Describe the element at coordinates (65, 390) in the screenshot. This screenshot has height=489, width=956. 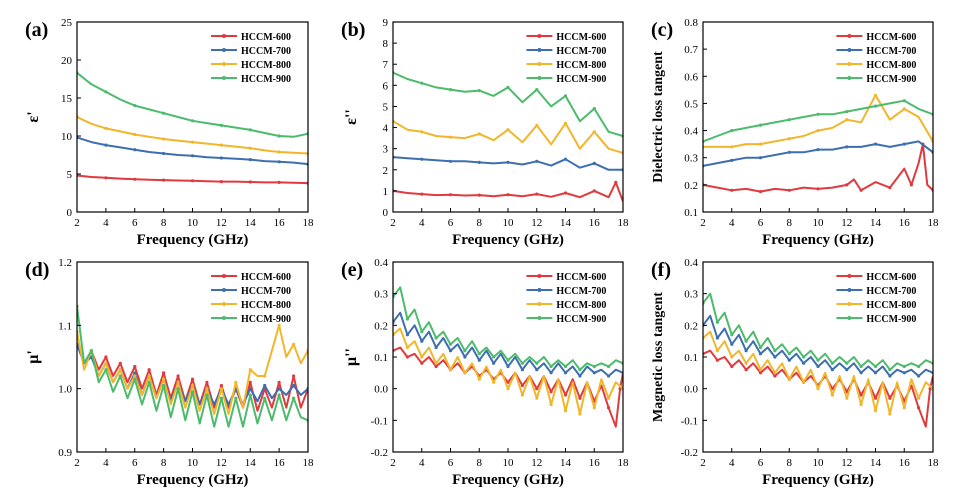
I see `y-tick-label: 1.0` at that location.